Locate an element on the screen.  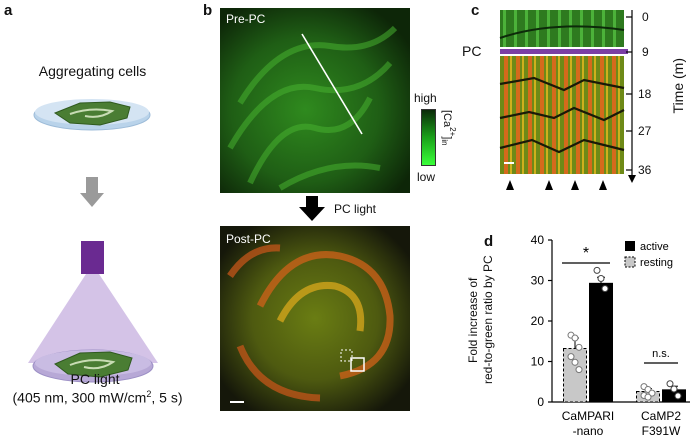
panel-a-illustration is located at coordinates (93, 241).